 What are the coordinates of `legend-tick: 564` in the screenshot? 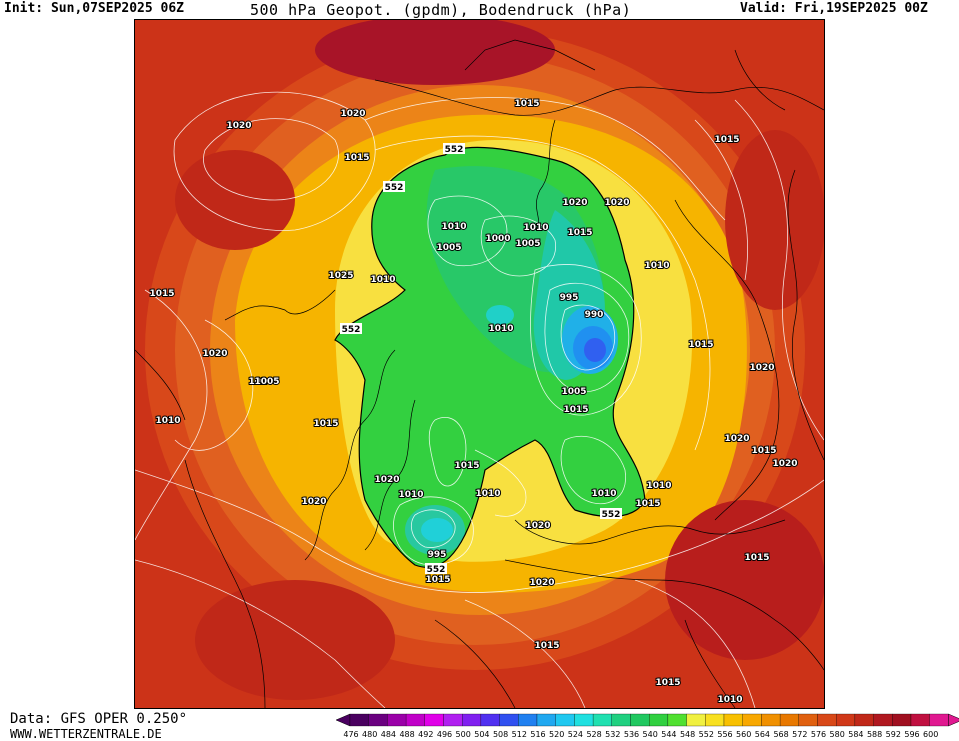 It's located at (762, 734).